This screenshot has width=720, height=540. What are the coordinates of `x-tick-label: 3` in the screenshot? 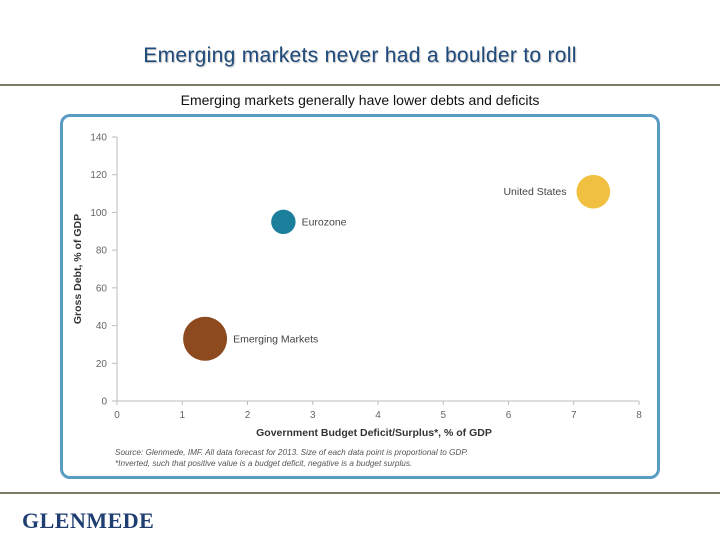 It's located at (313, 415).